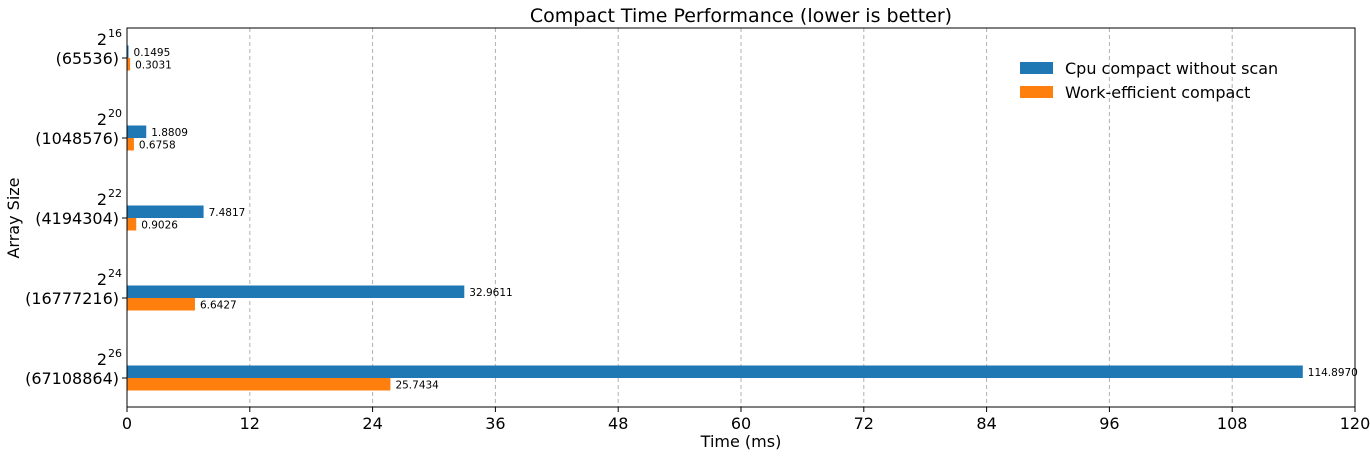  I want to click on x-tick-label: 36, so click(495, 423).